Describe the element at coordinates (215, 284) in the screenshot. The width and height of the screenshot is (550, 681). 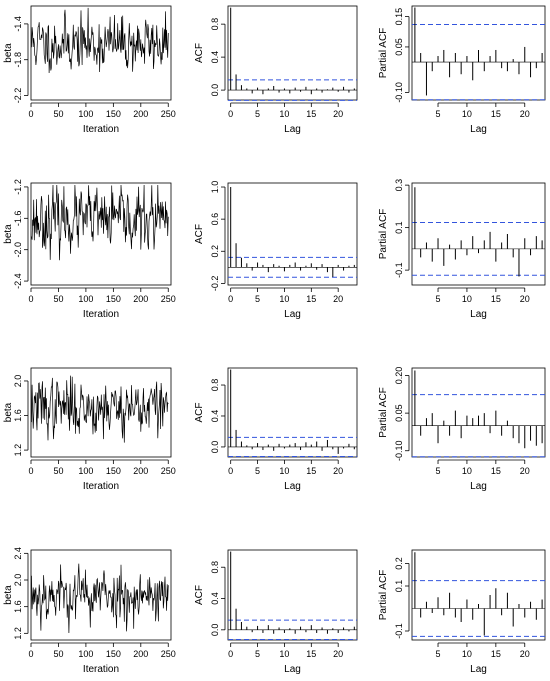
I see `y-tick-label: -0.2` at that location.